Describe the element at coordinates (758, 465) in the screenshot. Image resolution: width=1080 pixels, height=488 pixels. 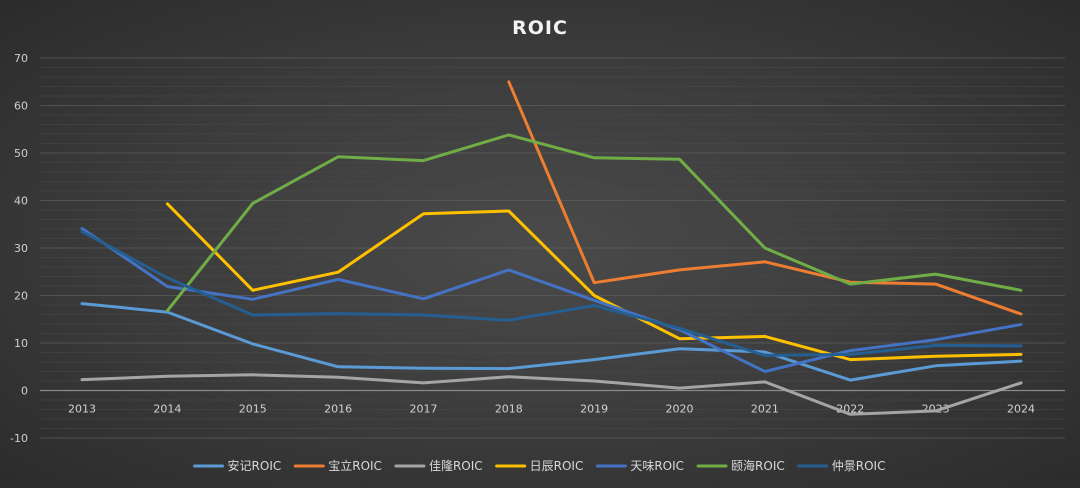
I see `legend-label: 颐海ROIC` at that location.